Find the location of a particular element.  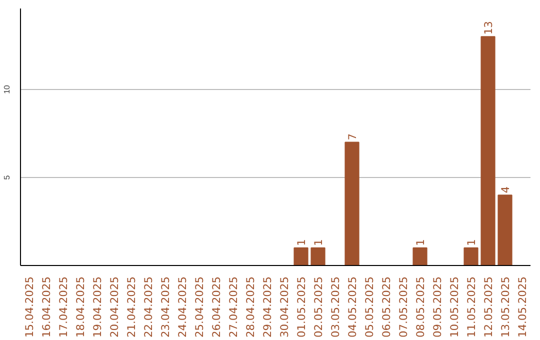

x-tick-label: 16.04.2025 is located at coordinates (46, 307).